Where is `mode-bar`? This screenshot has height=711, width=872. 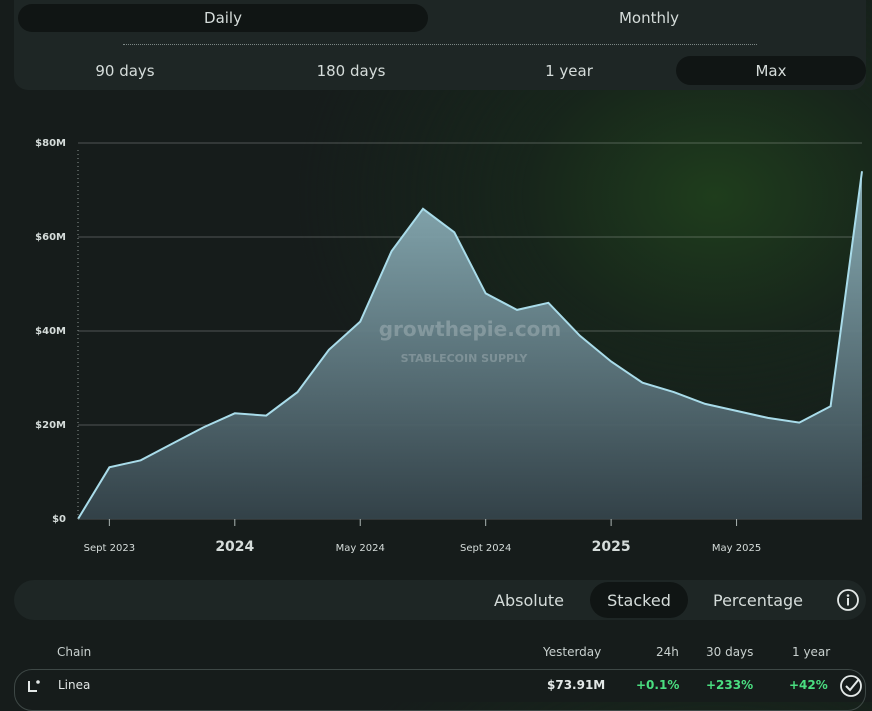
mode-bar is located at coordinates (440, 600).